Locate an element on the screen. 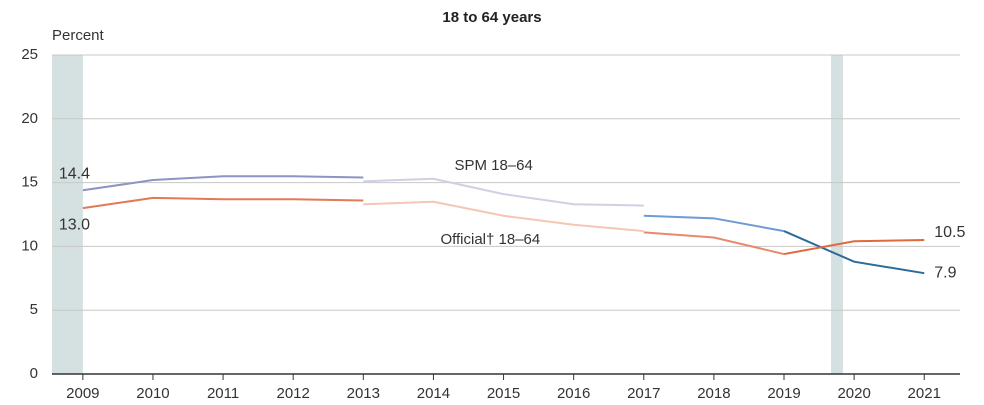 This screenshot has width=984, height=405. annotation: SPM 18–64 is located at coordinates (493, 165).